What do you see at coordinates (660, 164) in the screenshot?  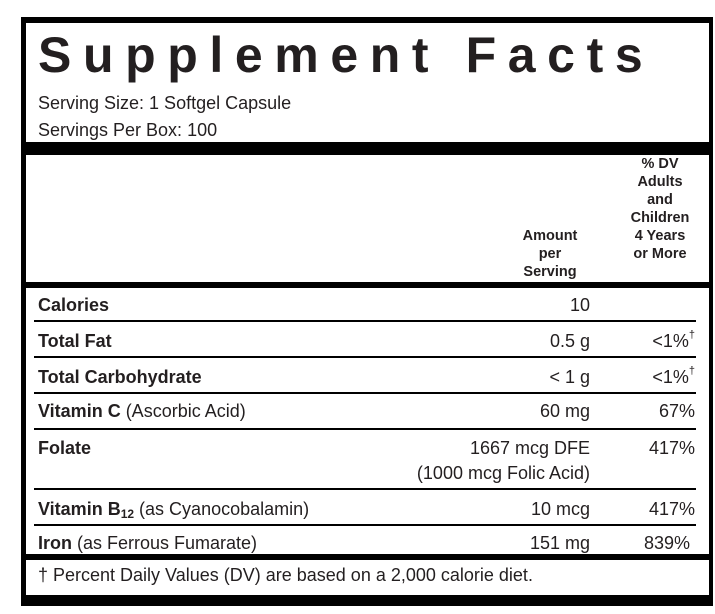 I see `dv-header-line: % DV` at bounding box center [660, 164].